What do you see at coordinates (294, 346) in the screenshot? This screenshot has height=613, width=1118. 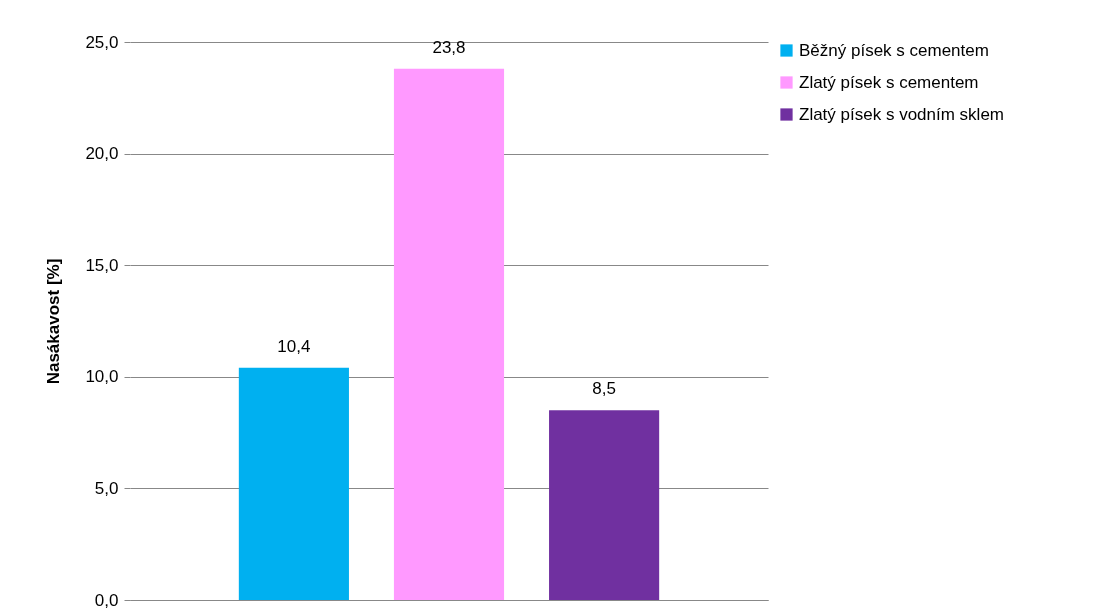 I see `data-label: 10,4` at bounding box center [294, 346].